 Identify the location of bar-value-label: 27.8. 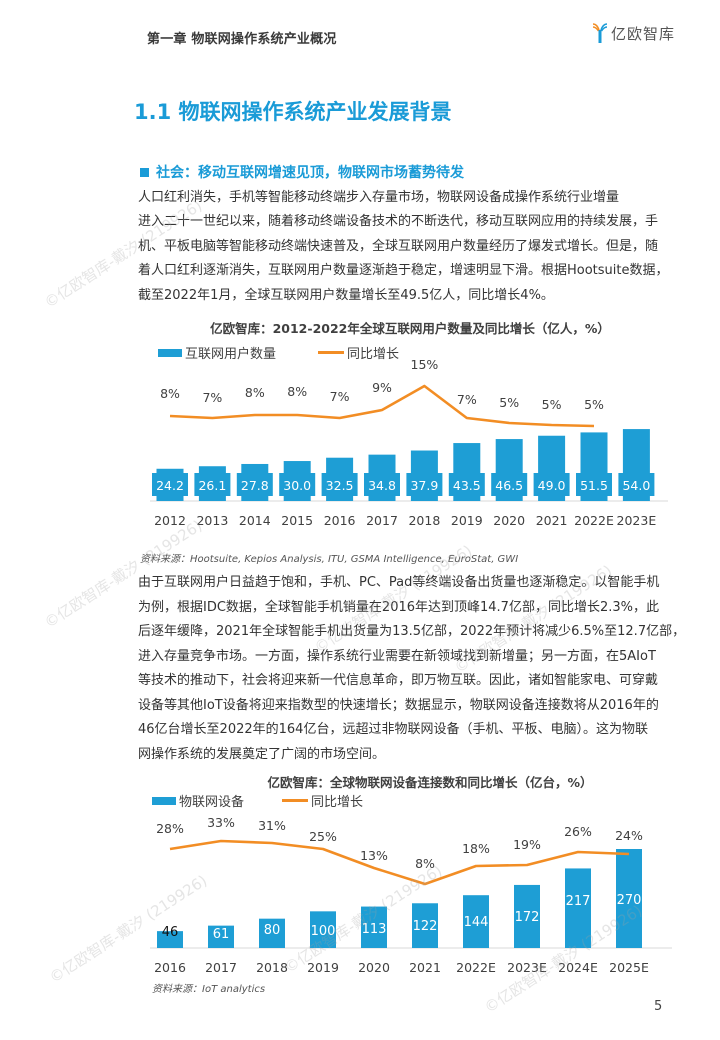
(255, 485).